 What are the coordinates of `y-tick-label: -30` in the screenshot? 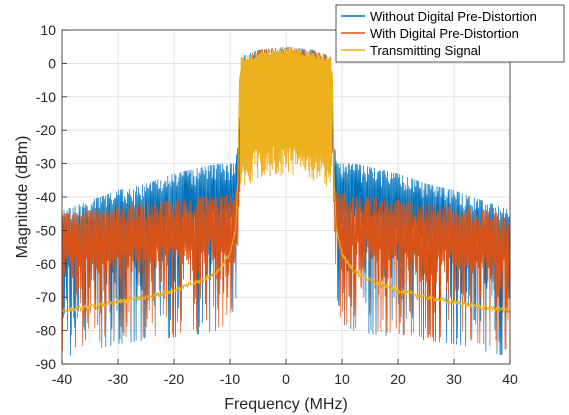 It's located at (46, 164).